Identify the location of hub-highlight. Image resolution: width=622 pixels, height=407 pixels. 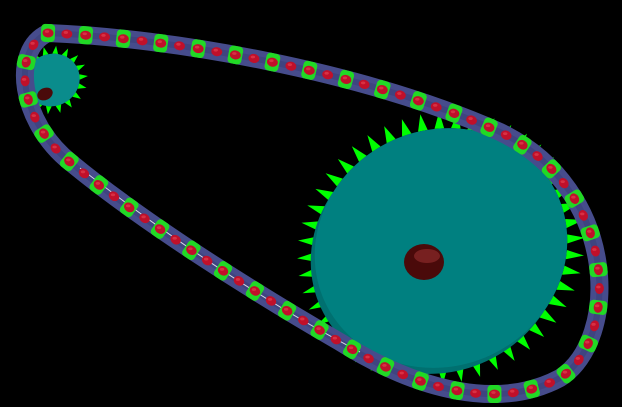
(427, 256).